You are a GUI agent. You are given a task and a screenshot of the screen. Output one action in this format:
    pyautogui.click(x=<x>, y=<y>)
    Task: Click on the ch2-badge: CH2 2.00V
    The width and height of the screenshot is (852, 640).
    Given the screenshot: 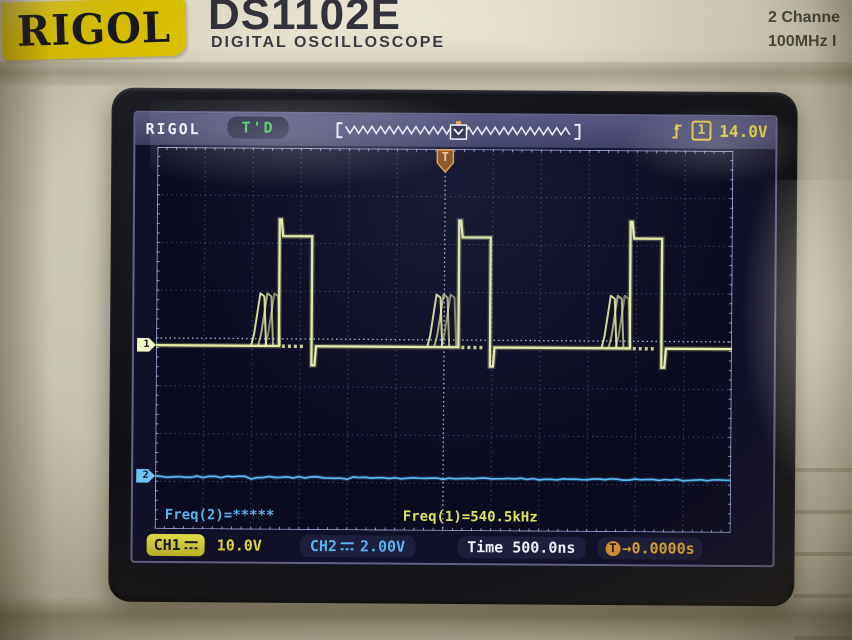 What is the action you would take?
    pyautogui.click(x=357, y=546)
    